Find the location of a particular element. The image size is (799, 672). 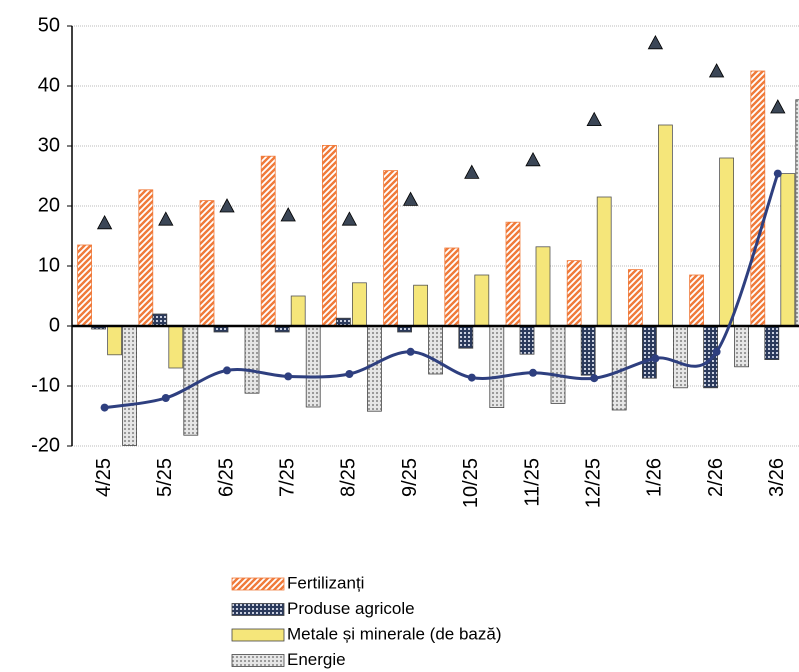

x-tick-label: 6/25 is located at coordinates (226, 477).